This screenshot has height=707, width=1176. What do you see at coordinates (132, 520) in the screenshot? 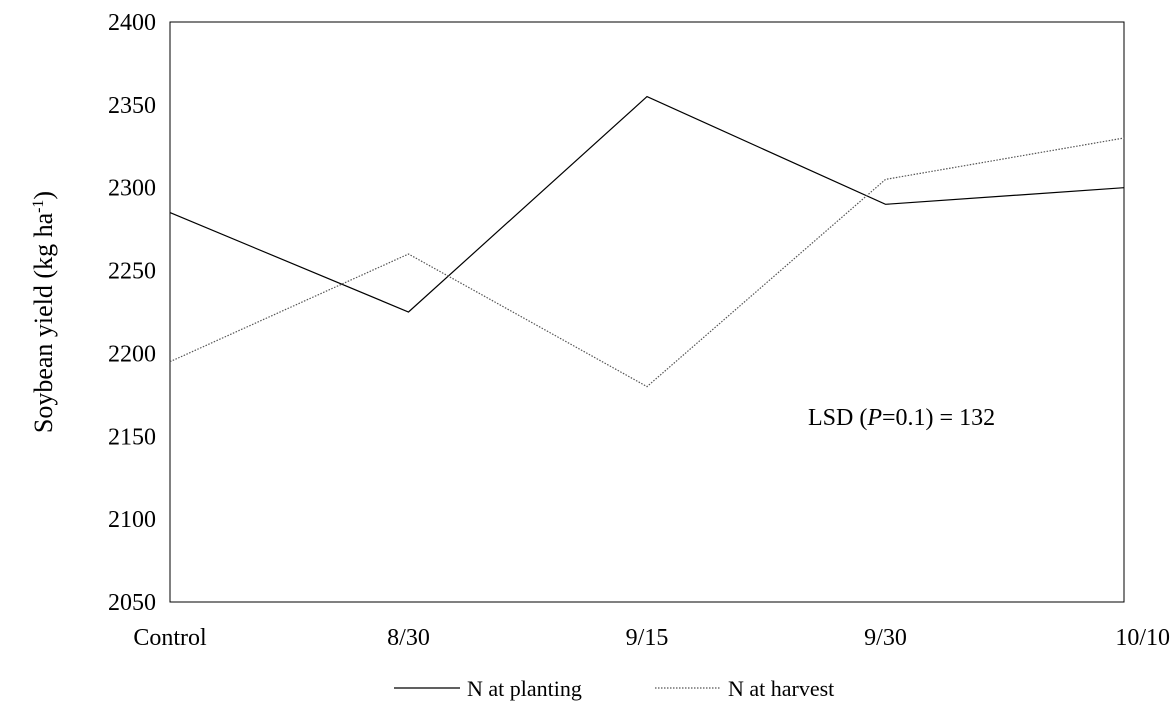
I see `y-tick-label: 2100` at bounding box center [132, 520].